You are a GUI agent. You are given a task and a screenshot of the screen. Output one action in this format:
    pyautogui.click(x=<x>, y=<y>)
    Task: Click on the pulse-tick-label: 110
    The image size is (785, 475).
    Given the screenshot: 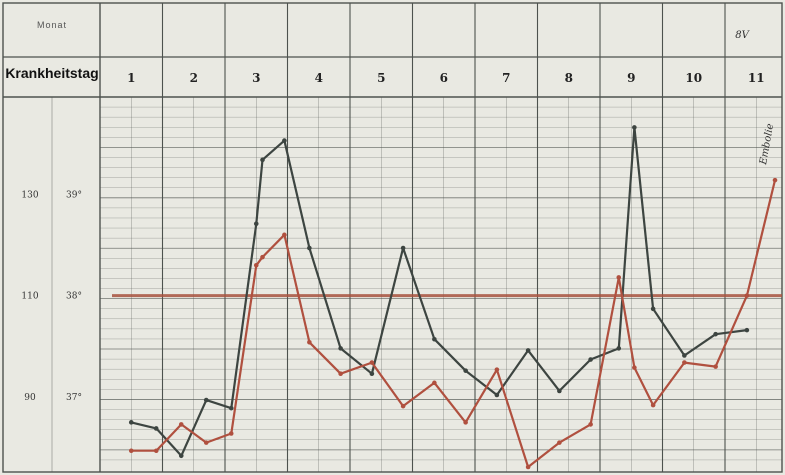 What is the action you would take?
    pyautogui.click(x=29, y=297)
    